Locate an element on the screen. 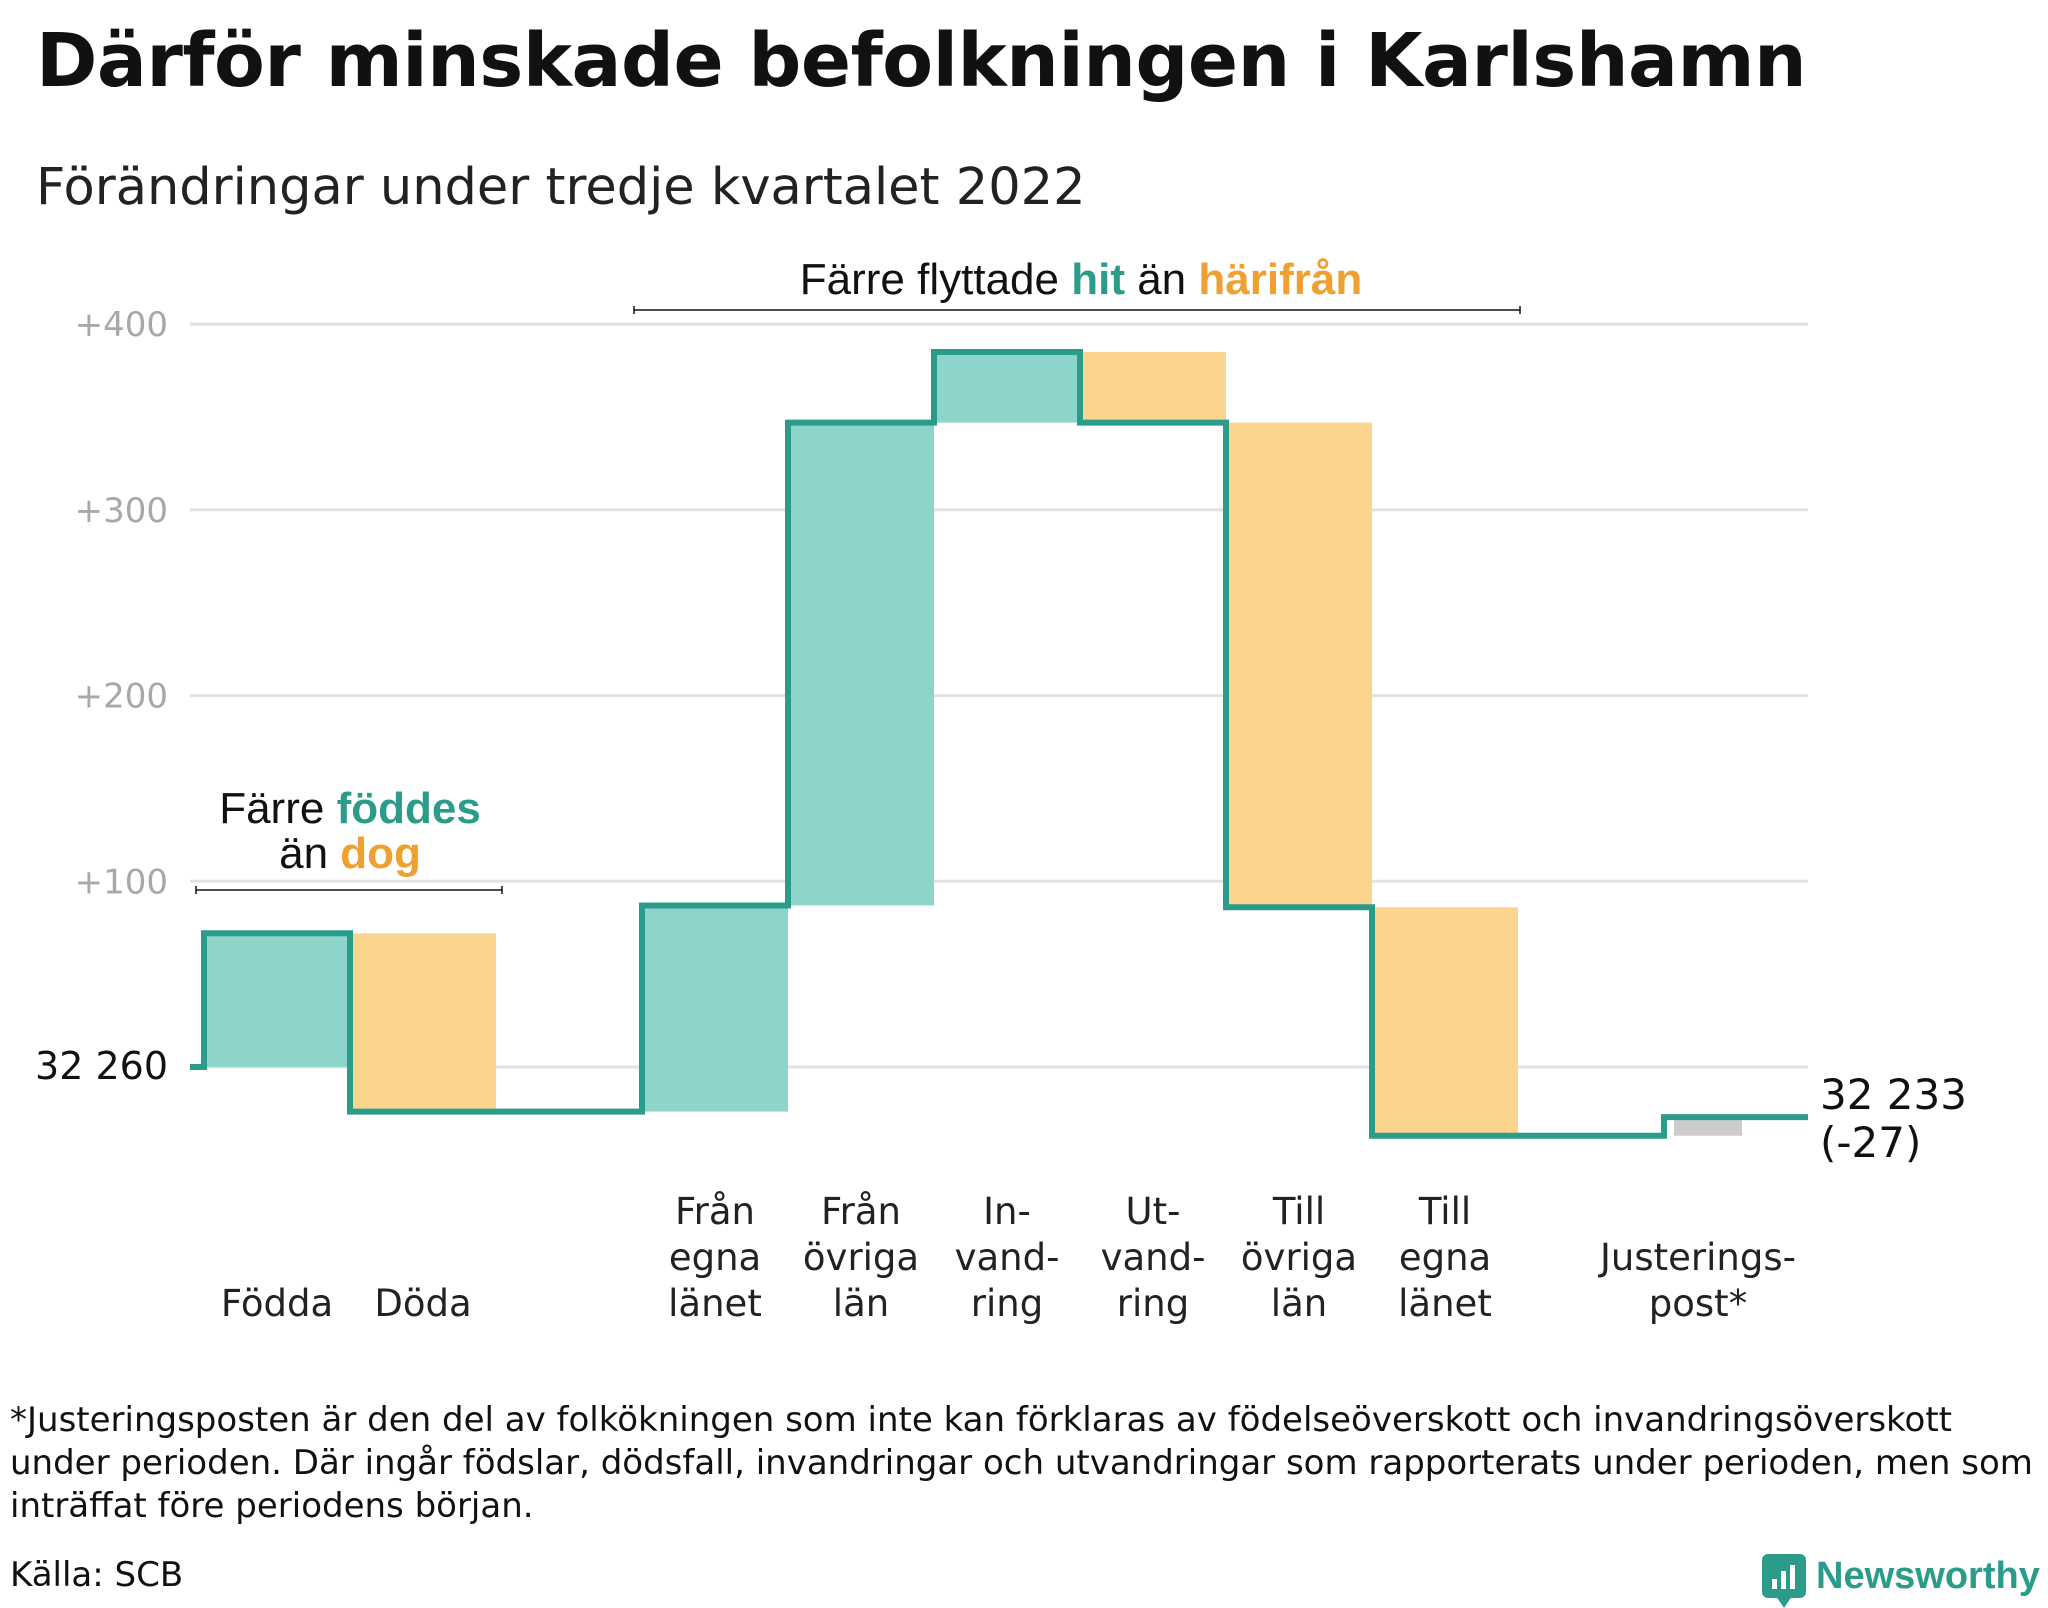 This screenshot has height=1608, width=2048. annotation-births-bracket is located at coordinates (349, 890).